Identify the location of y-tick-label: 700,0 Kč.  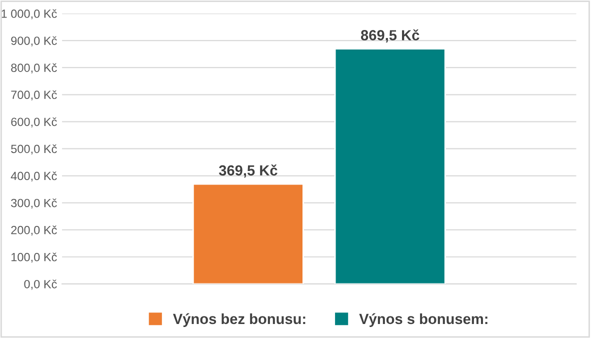
(34, 95).